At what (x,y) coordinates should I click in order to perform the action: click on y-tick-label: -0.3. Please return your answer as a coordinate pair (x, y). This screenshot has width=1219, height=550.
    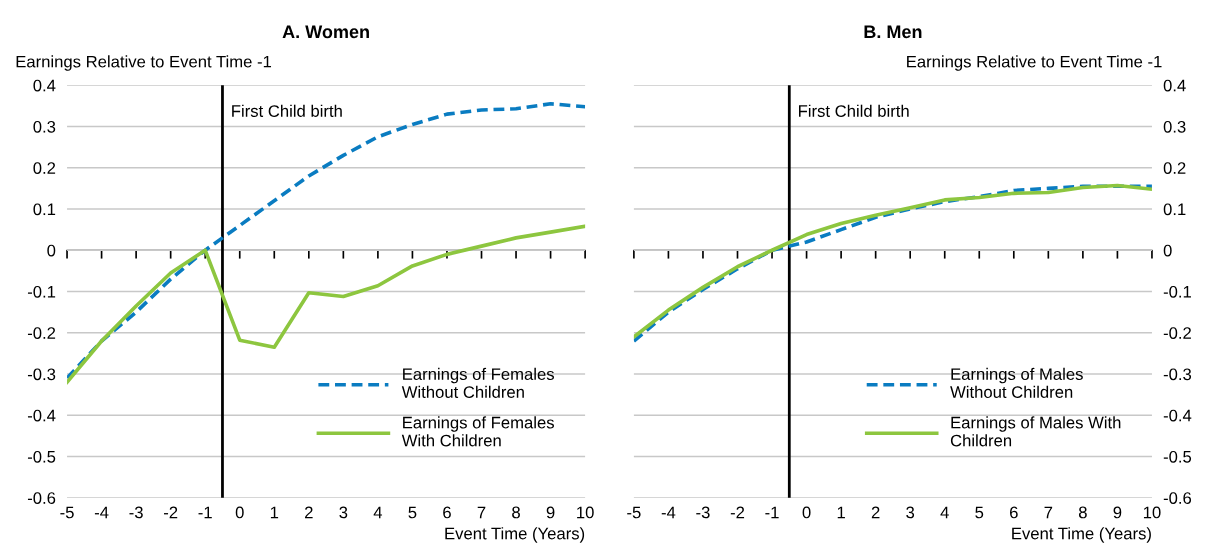
    Looking at the image, I should click on (41, 374).